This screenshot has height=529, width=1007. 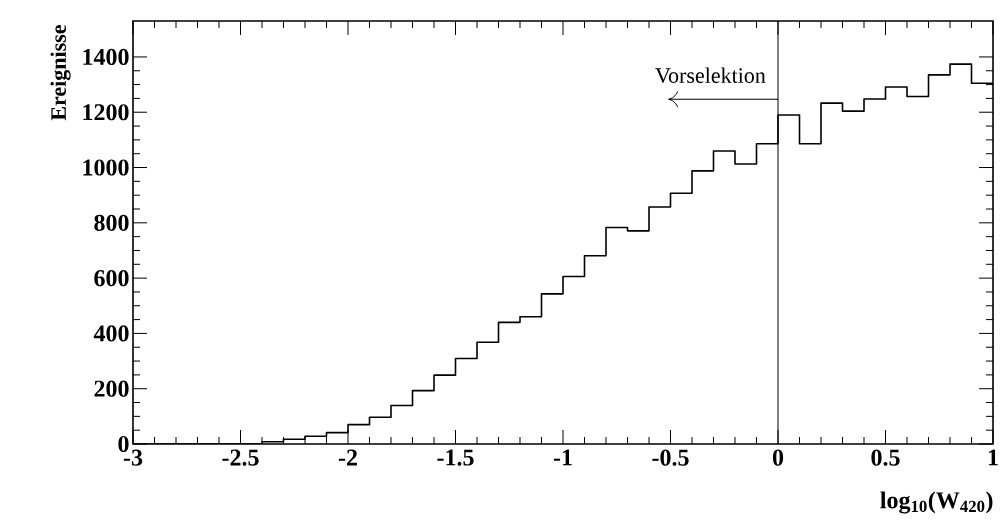 I want to click on x-tick-label: -0.5, so click(x=670, y=457).